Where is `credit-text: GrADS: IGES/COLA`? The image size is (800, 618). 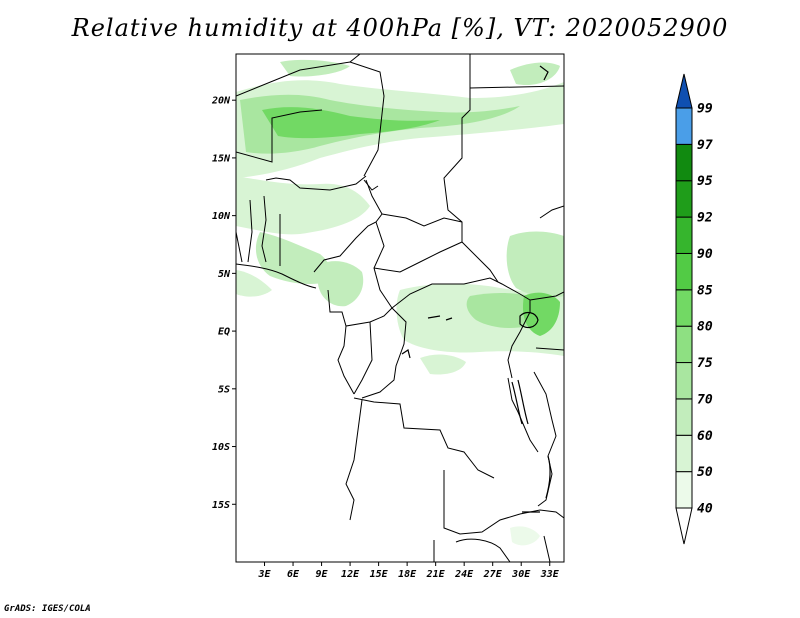 credit-text: GrADS: IGES/COLA is located at coordinates (47, 609).